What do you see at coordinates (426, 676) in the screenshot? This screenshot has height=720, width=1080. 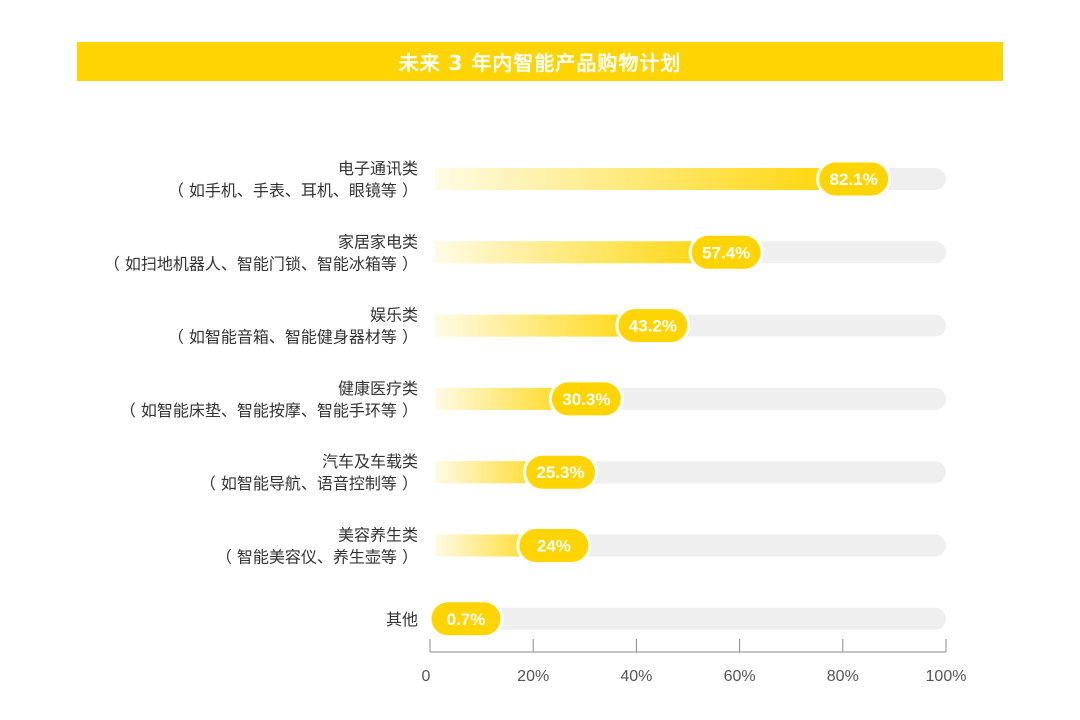 I see `x-tick-label: 0` at bounding box center [426, 676].